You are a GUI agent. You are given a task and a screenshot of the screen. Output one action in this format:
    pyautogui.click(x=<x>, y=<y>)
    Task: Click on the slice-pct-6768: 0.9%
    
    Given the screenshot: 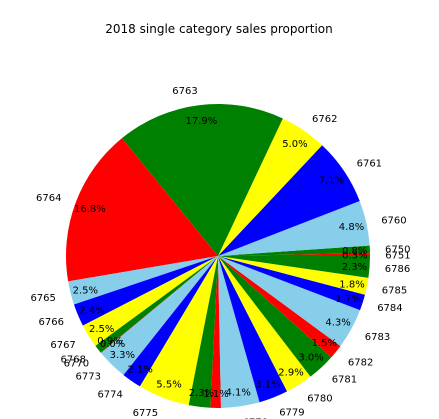 What is the action you would take?
    pyautogui.click(x=109, y=341)
    